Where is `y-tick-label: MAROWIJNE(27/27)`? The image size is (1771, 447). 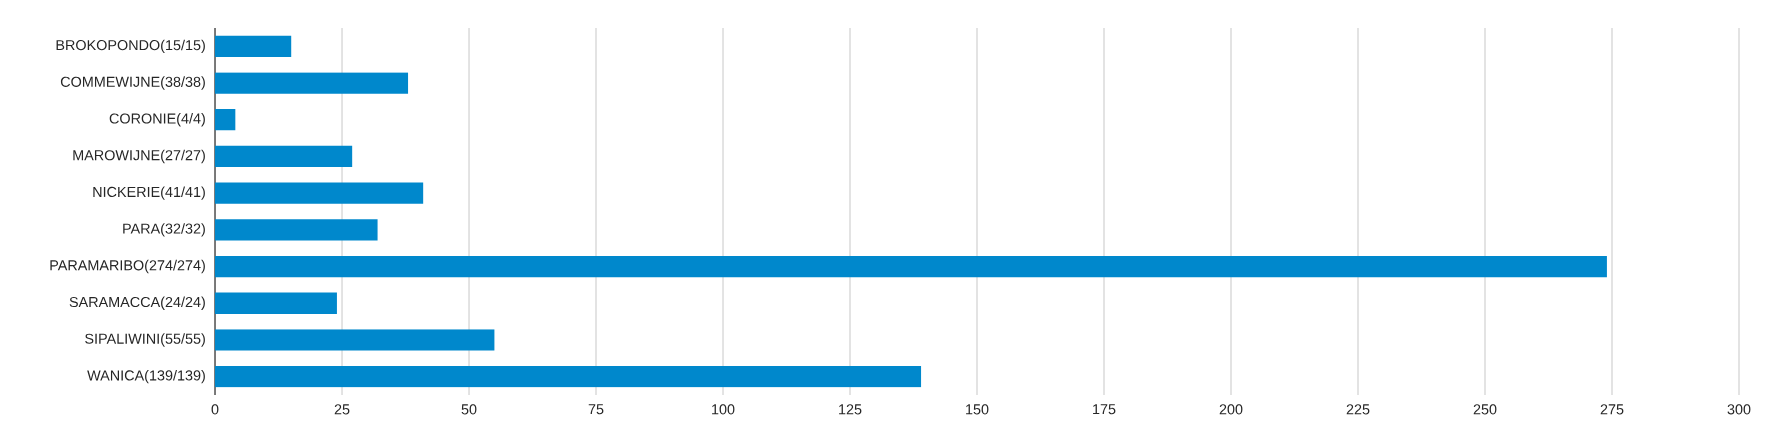
y-tick-label: MAROWIJNE(27/27) is located at coordinates (139, 156).